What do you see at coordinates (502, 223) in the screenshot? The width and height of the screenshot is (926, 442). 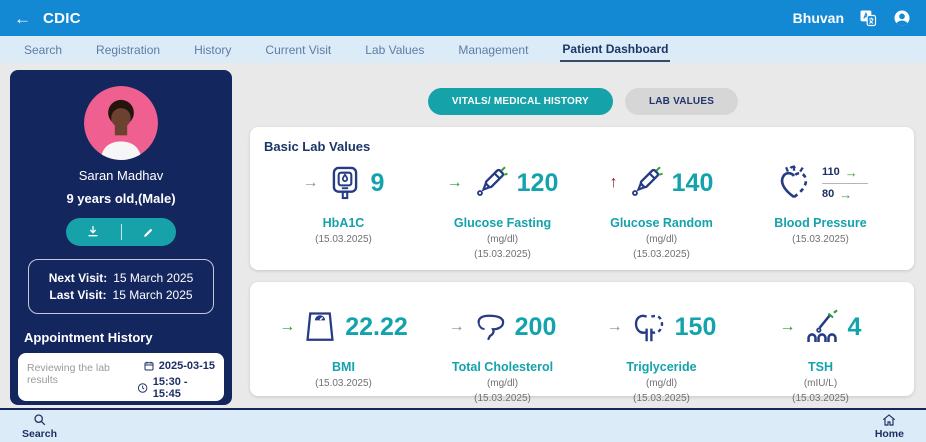 I see `lab-name: Glucose Fasting` at bounding box center [502, 223].